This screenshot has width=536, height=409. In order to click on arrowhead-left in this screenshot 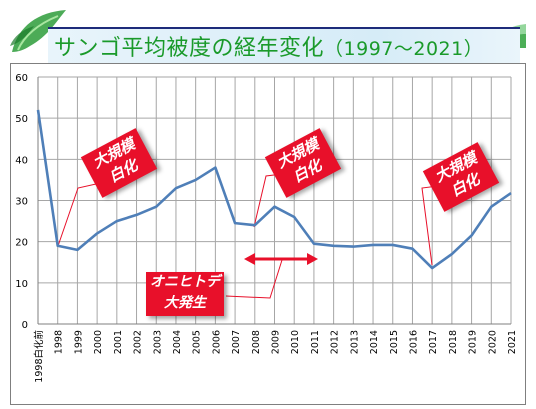, I will do `click(249, 259)`.